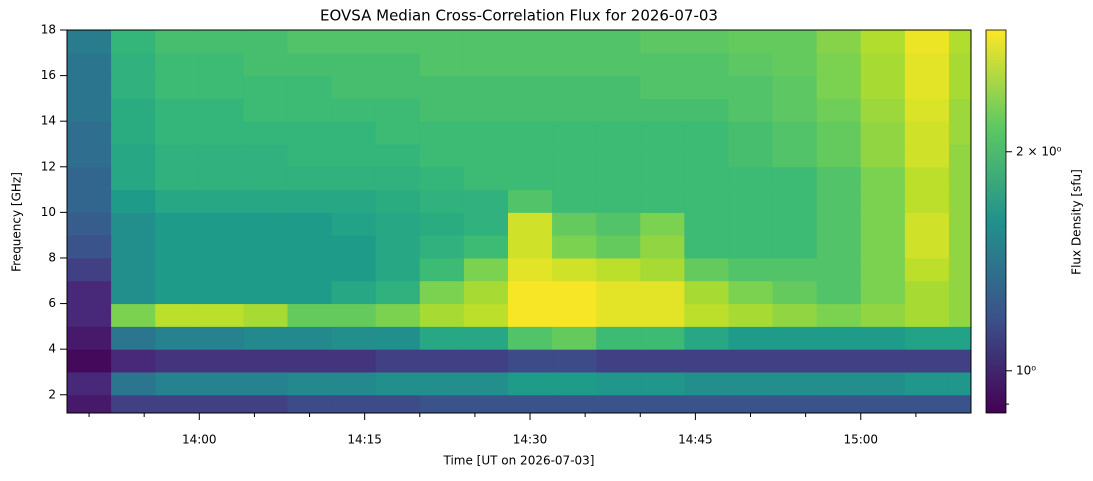  What do you see at coordinates (1039, 151) in the screenshot?
I see `colorbar-tick-label: 2 × 10⁰` at bounding box center [1039, 151].